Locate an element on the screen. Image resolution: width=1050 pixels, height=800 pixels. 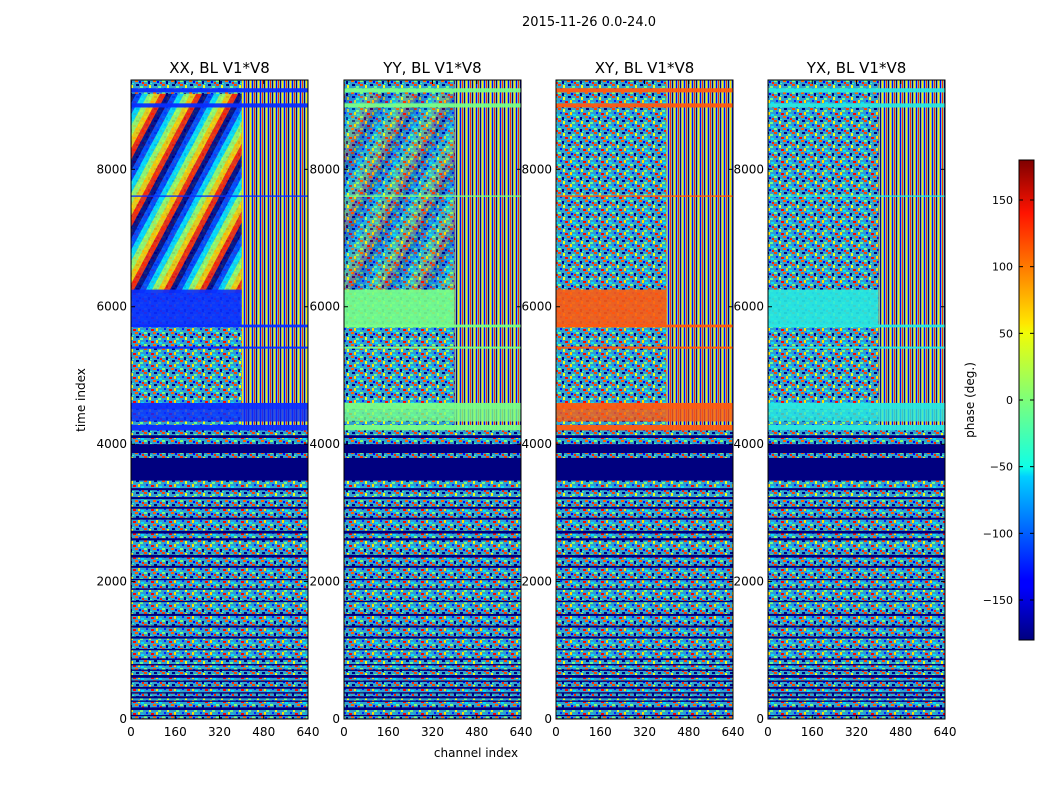
colorbar-tick-label: −100 is located at coordinates (998, 533).